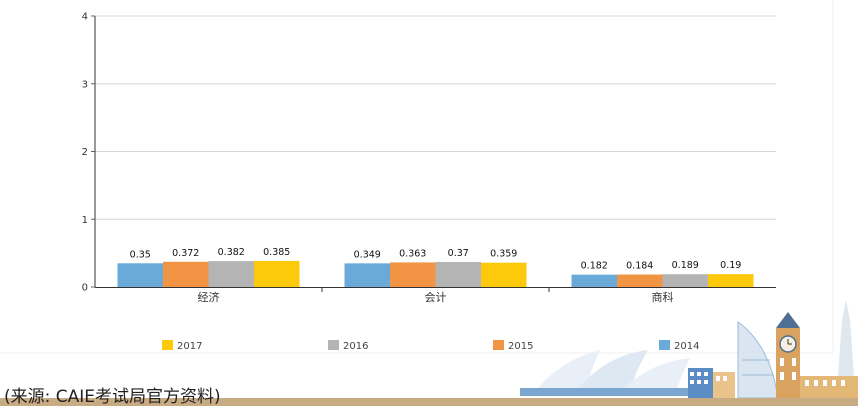  What do you see at coordinates (355, 346) in the screenshot?
I see `legend-label: 2016` at bounding box center [355, 346].